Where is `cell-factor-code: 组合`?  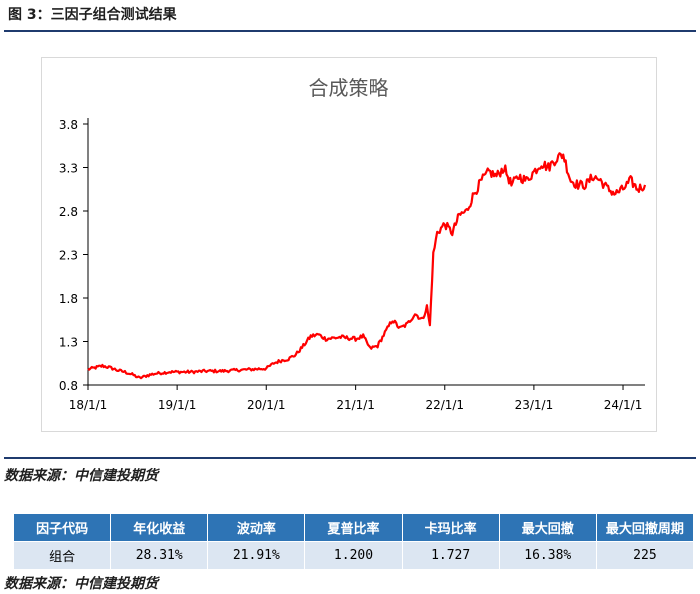 cell-factor-code: 组合 is located at coordinates (62, 555).